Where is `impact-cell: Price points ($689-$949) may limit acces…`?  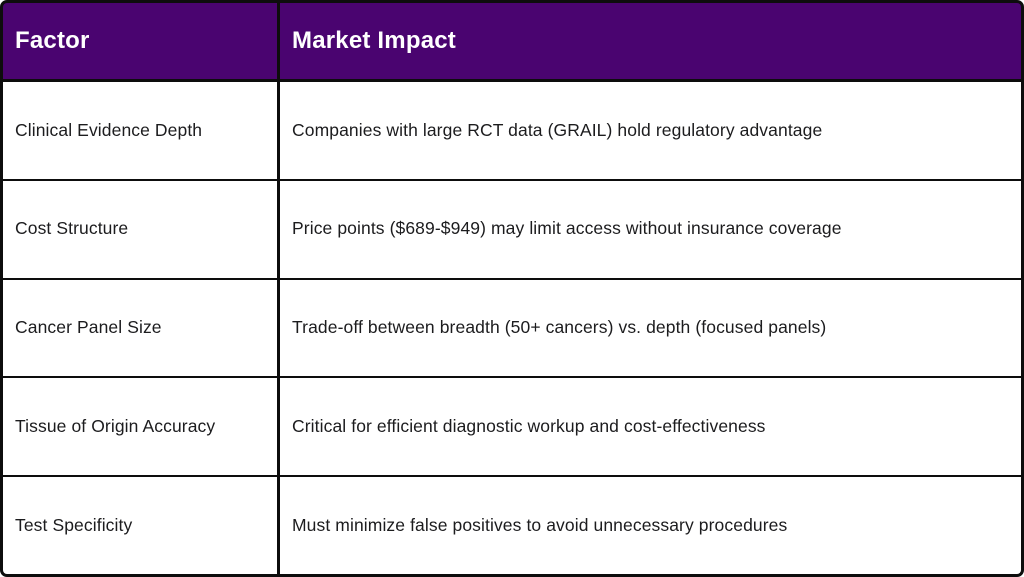 impact-cell: Price points ($689-$949) may limit acces… is located at coordinates (650, 229).